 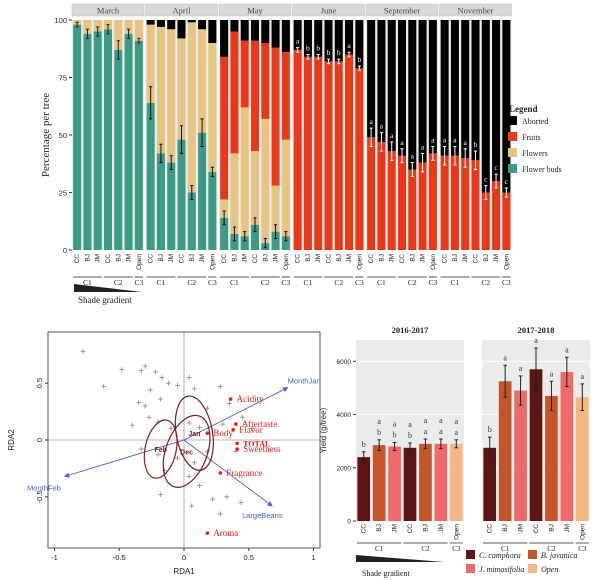 I want to click on yield-y-tick-label: 2000, so click(x=344, y=468).